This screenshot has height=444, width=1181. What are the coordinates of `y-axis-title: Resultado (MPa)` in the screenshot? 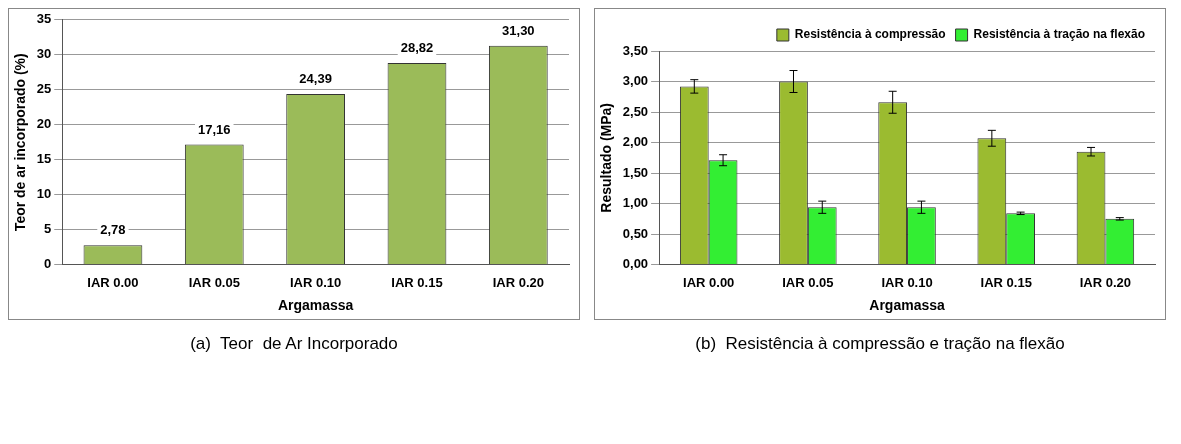 It's located at (606, 157).